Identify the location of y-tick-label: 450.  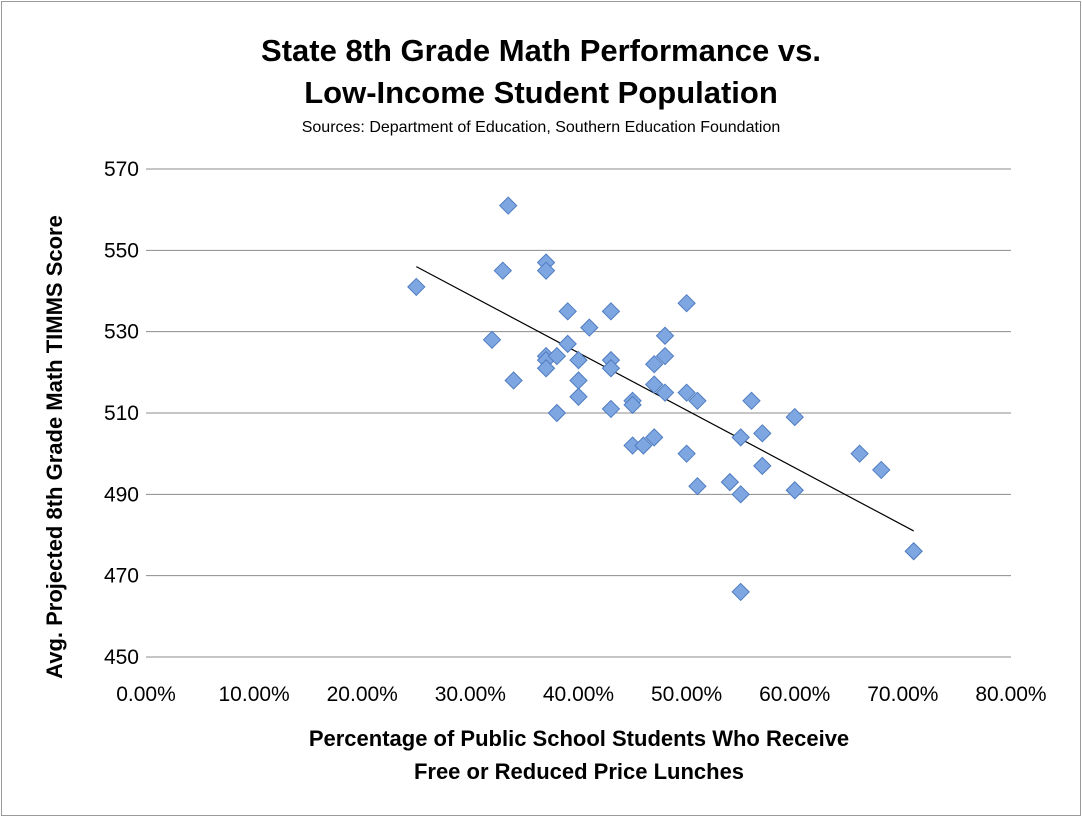
(121, 657).